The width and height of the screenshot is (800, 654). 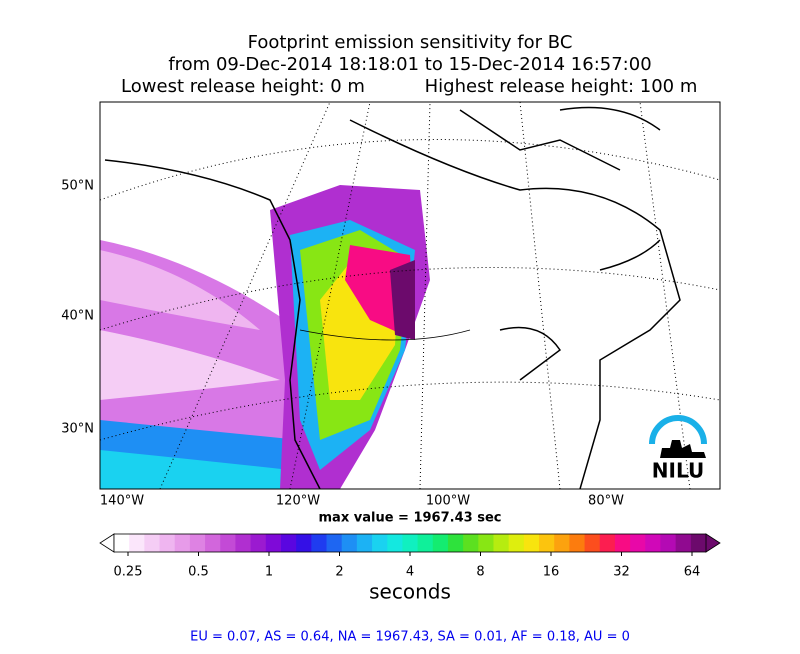 What do you see at coordinates (77, 186) in the screenshot?
I see `lat-label: 50°N` at bounding box center [77, 186].